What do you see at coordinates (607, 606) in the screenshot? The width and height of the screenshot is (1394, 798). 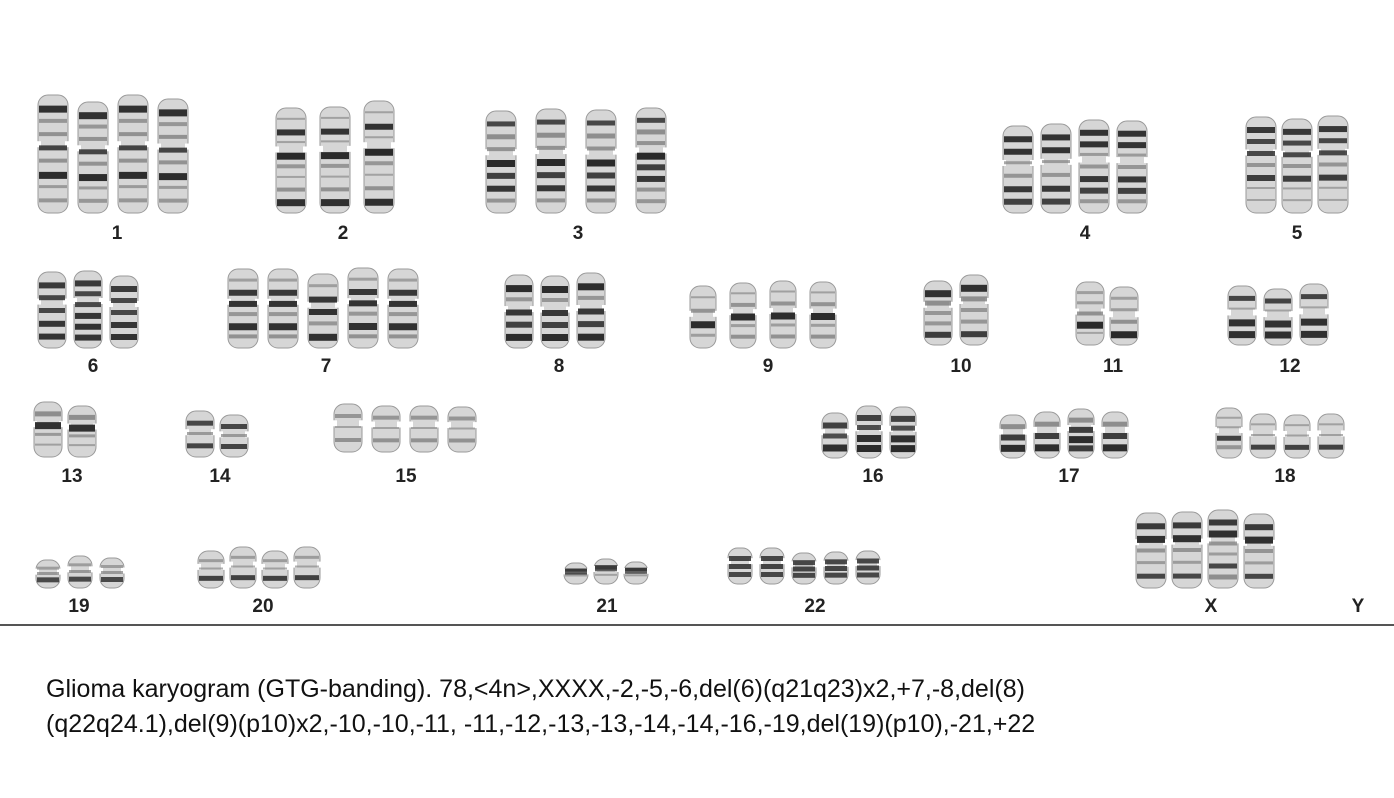 I see `chromosome-label-21: 21` at bounding box center [607, 606].